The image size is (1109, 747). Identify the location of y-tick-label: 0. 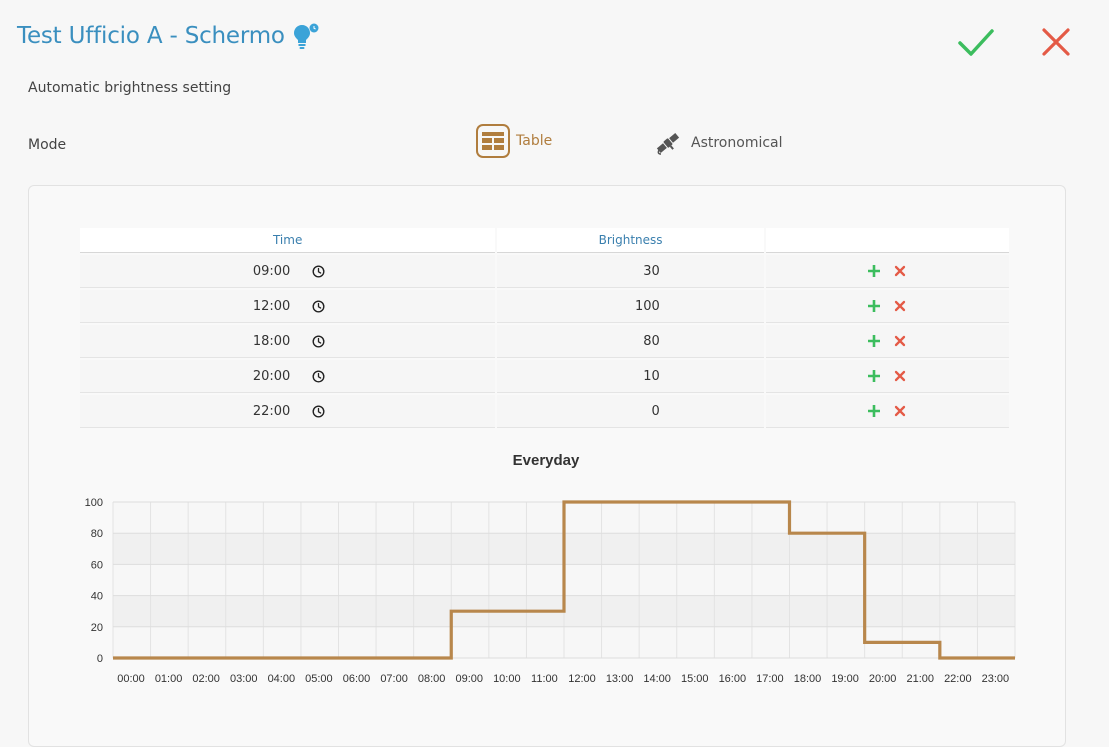
(100, 659).